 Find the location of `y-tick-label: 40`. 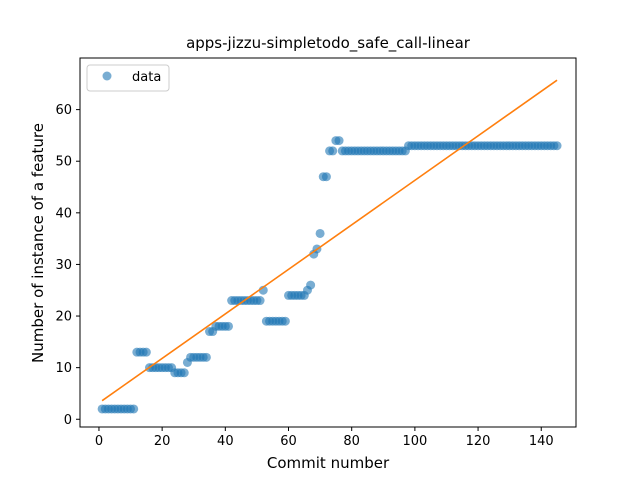

y-tick-label: 40 is located at coordinates (63, 213).